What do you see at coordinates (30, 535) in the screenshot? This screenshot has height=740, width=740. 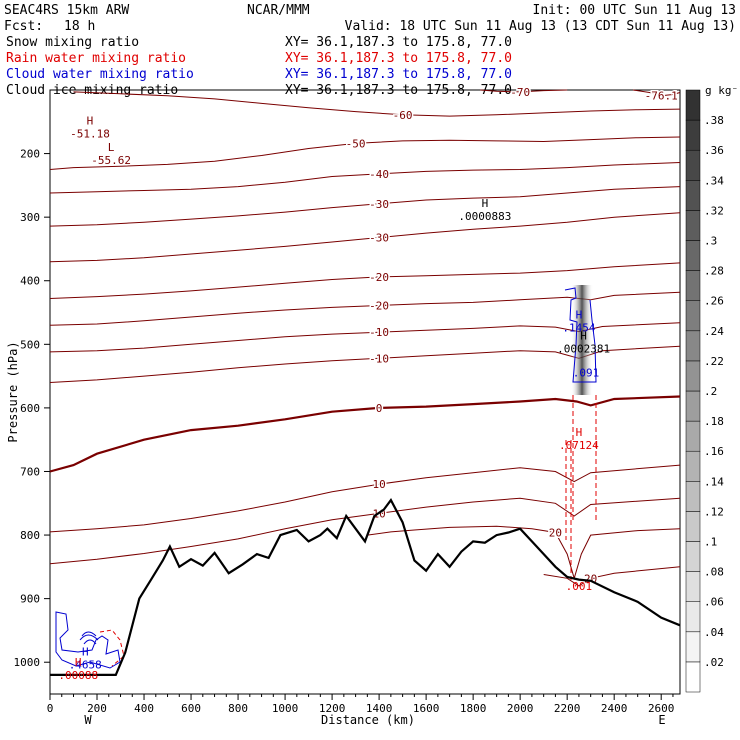 I see `y-tick-label: 800` at bounding box center [30, 535].